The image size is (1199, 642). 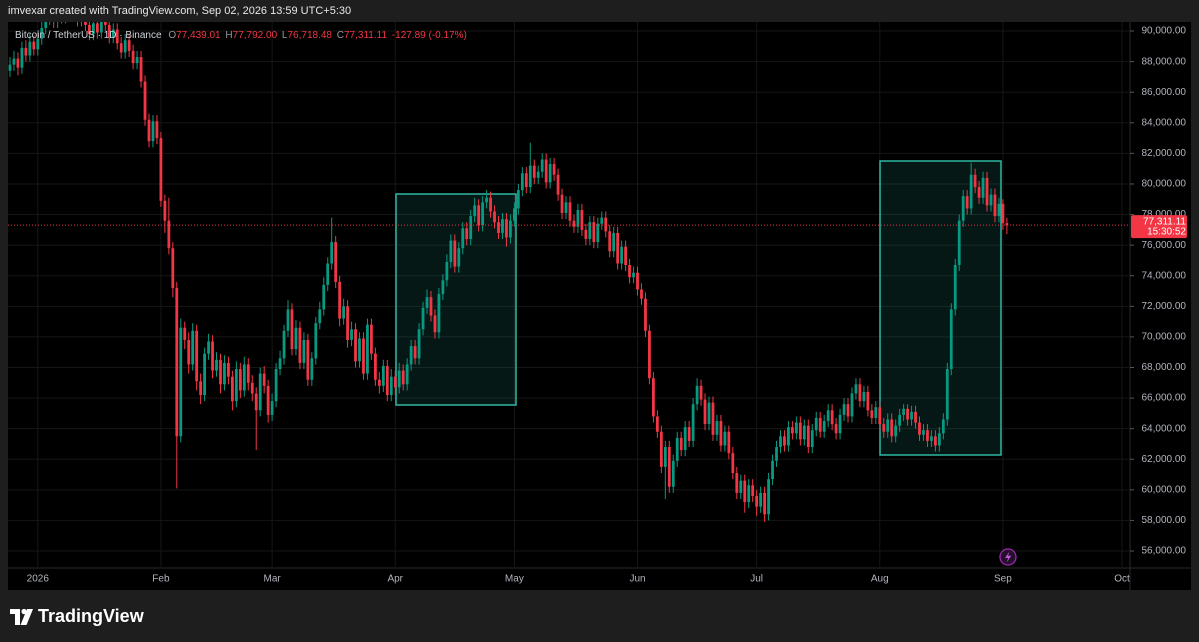 What do you see at coordinates (756, 579) in the screenshot?
I see `x-tick-label: Jul` at bounding box center [756, 579].